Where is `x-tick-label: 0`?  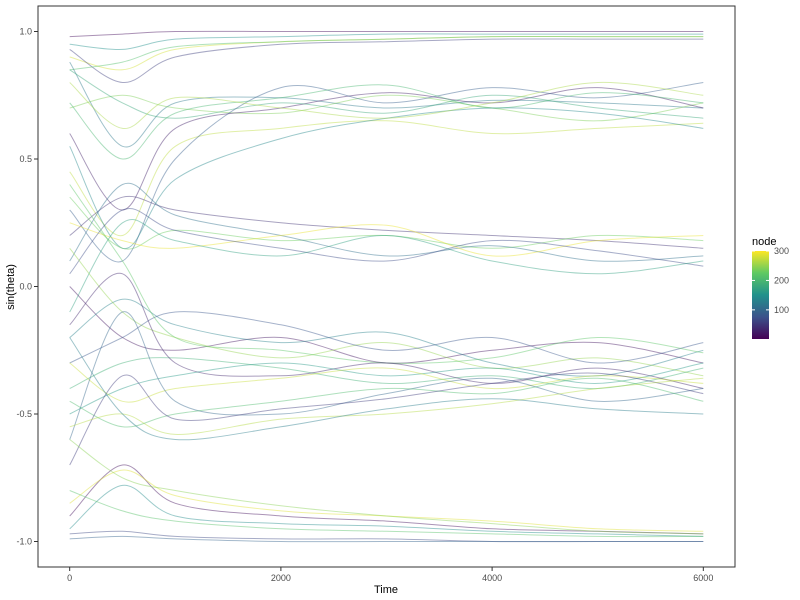
x-tick-label: 0 is located at coordinates (69, 578).